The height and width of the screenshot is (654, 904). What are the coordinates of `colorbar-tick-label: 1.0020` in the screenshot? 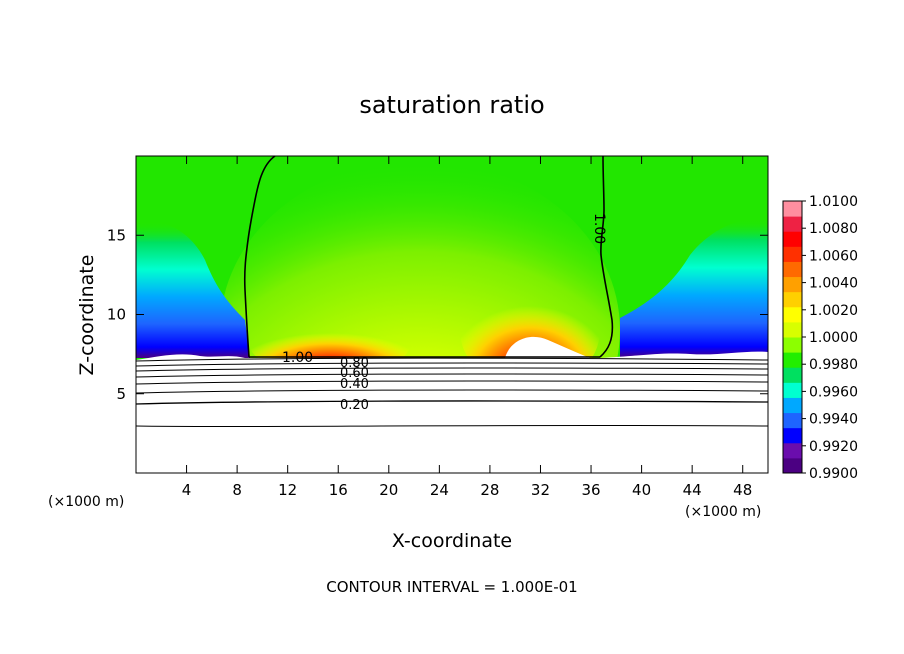 It's located at (833, 311).